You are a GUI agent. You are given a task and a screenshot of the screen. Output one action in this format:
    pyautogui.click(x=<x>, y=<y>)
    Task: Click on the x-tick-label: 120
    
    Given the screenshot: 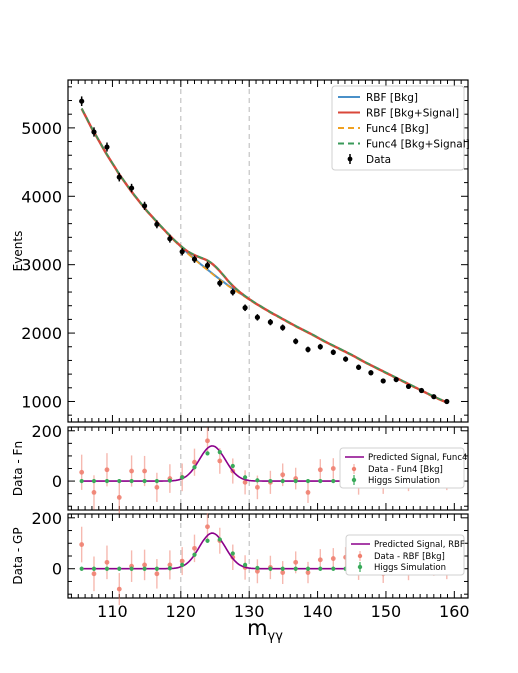 What is the action you would take?
    pyautogui.click(x=181, y=611)
    